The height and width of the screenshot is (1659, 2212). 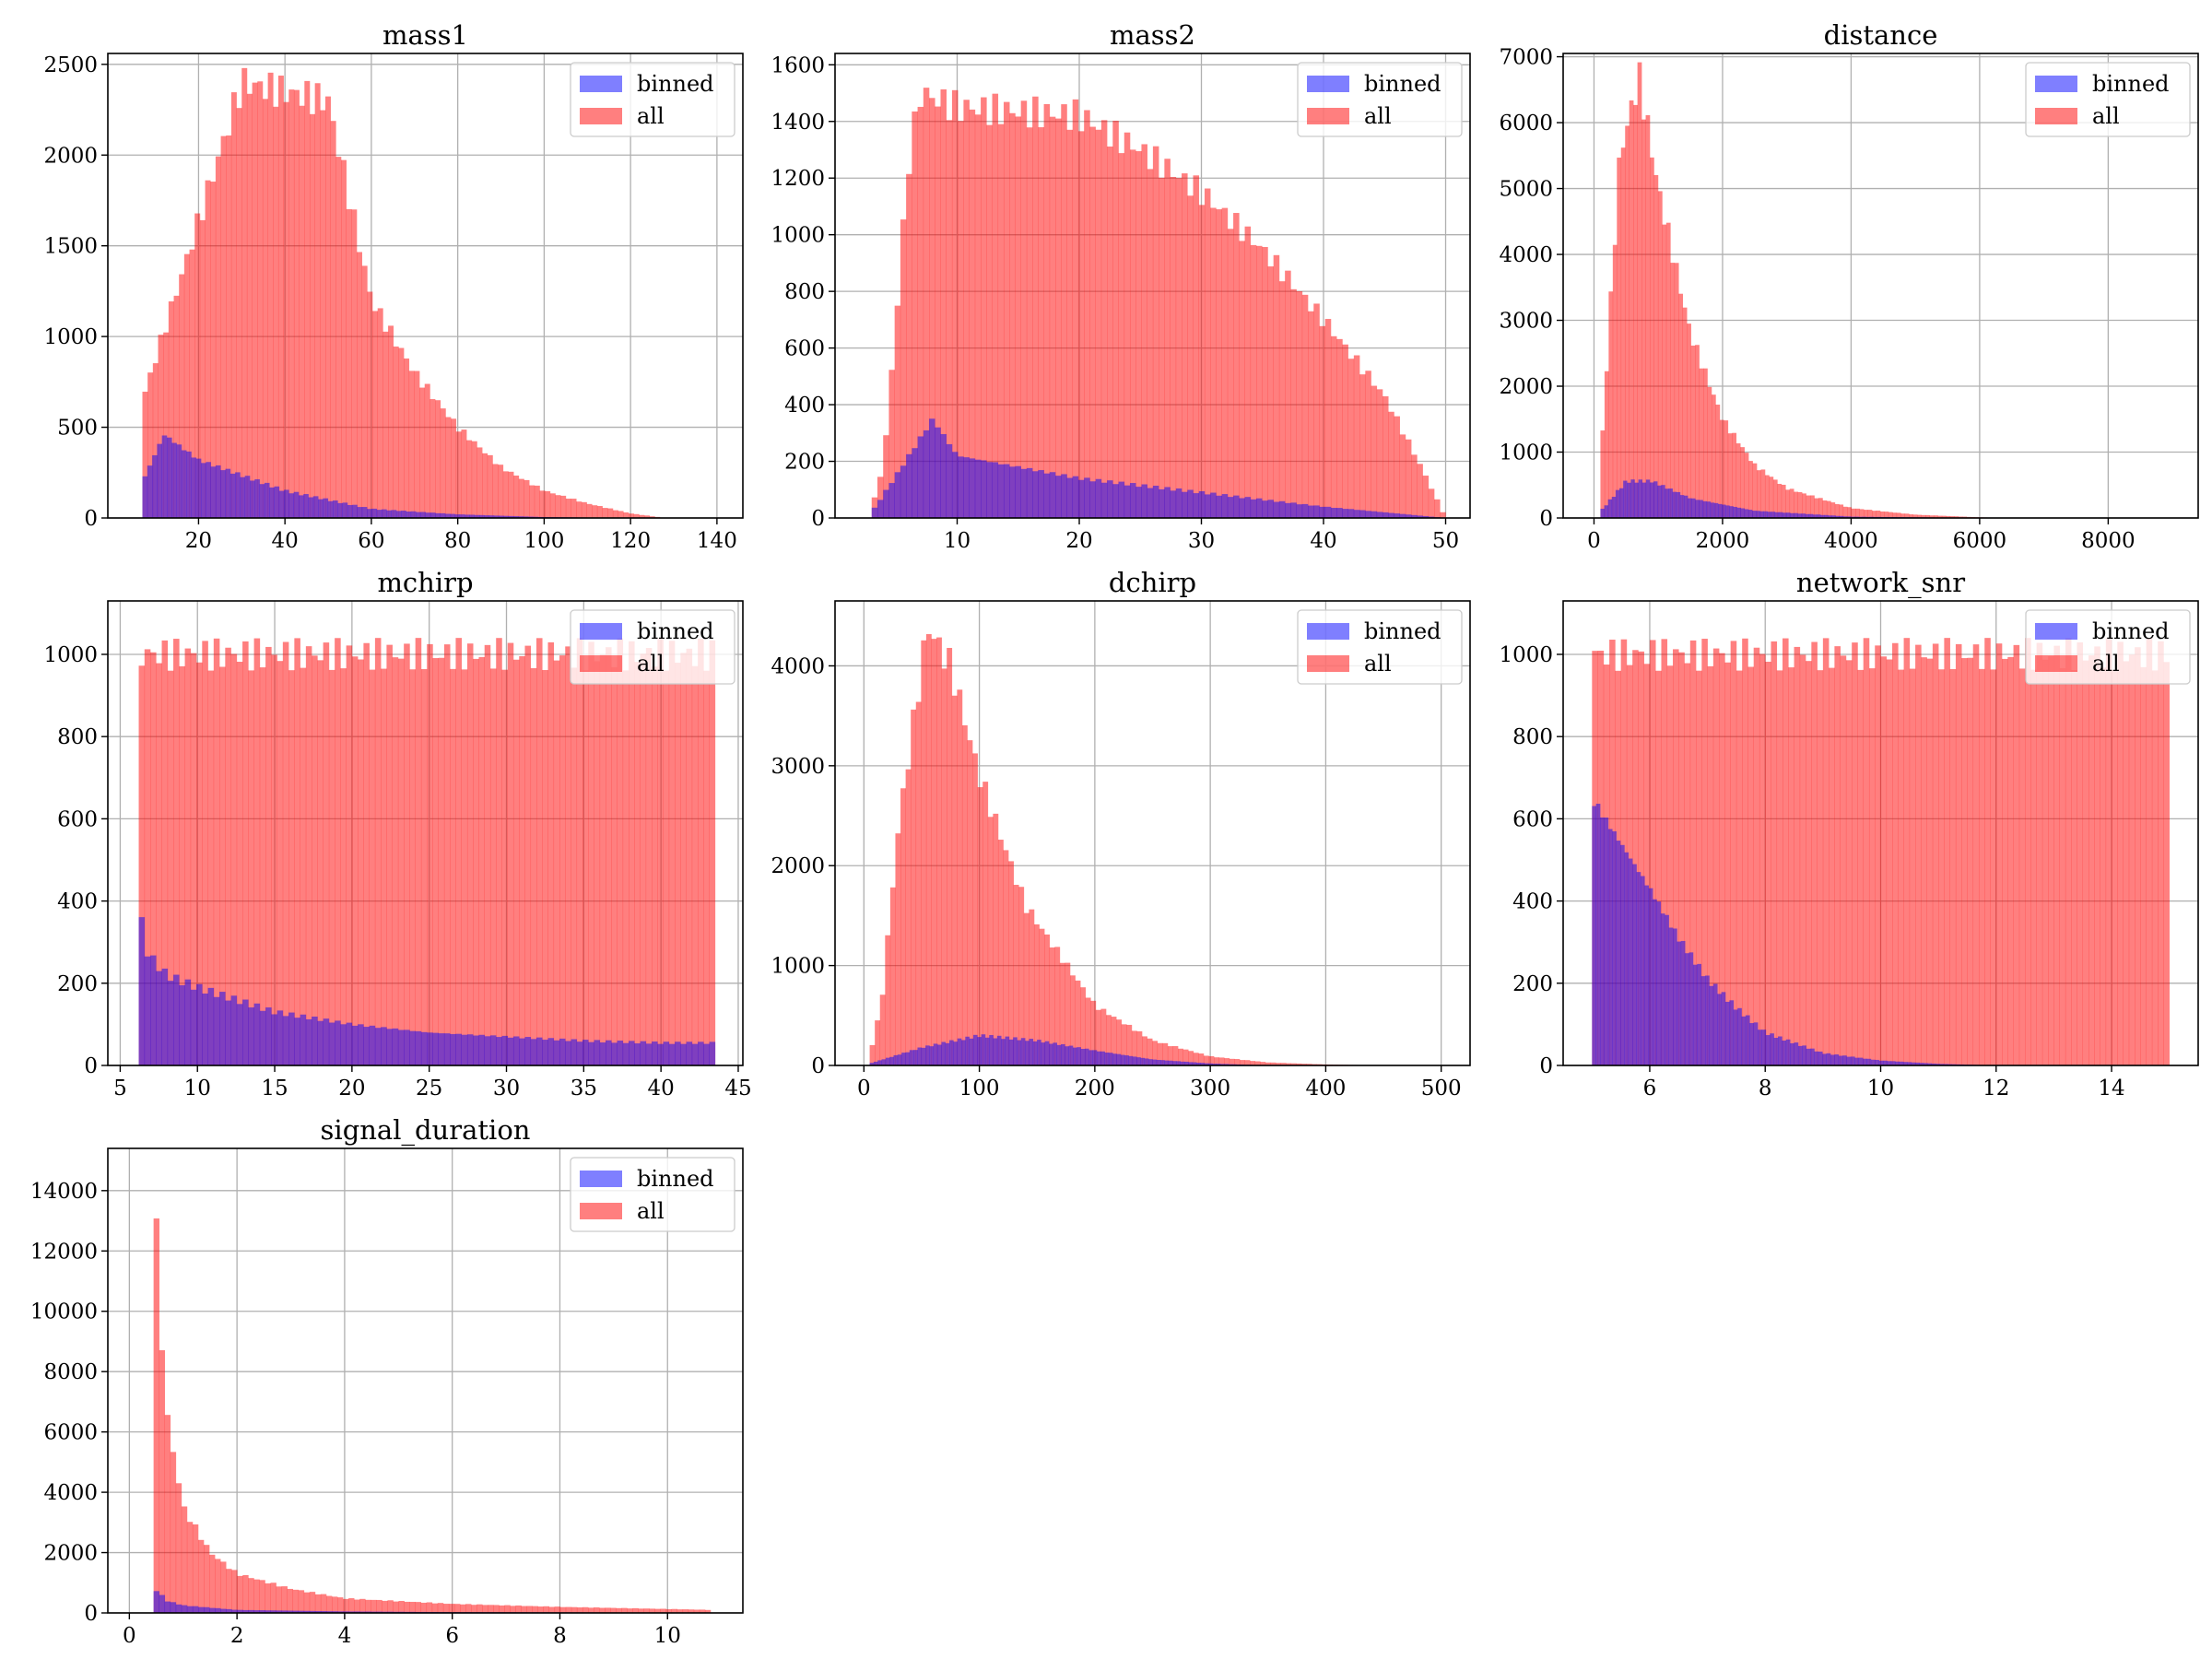 What do you see at coordinates (1323, 541) in the screenshot?
I see `x-tick-label: 40` at bounding box center [1323, 541].